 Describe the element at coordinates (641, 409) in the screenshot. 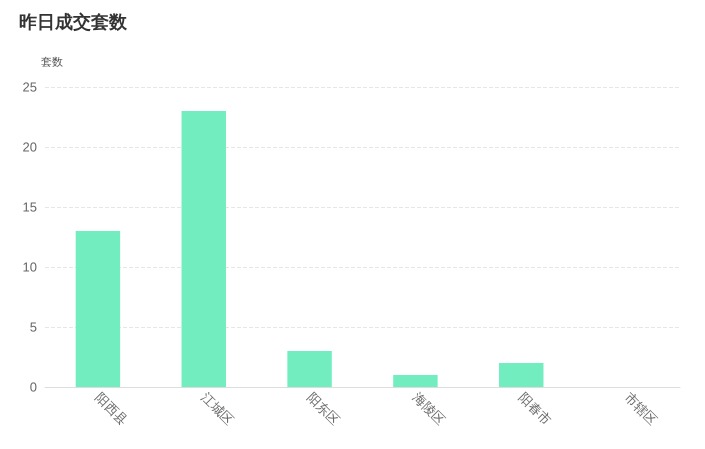

I see `x-tick-label: 市辖区` at that location.